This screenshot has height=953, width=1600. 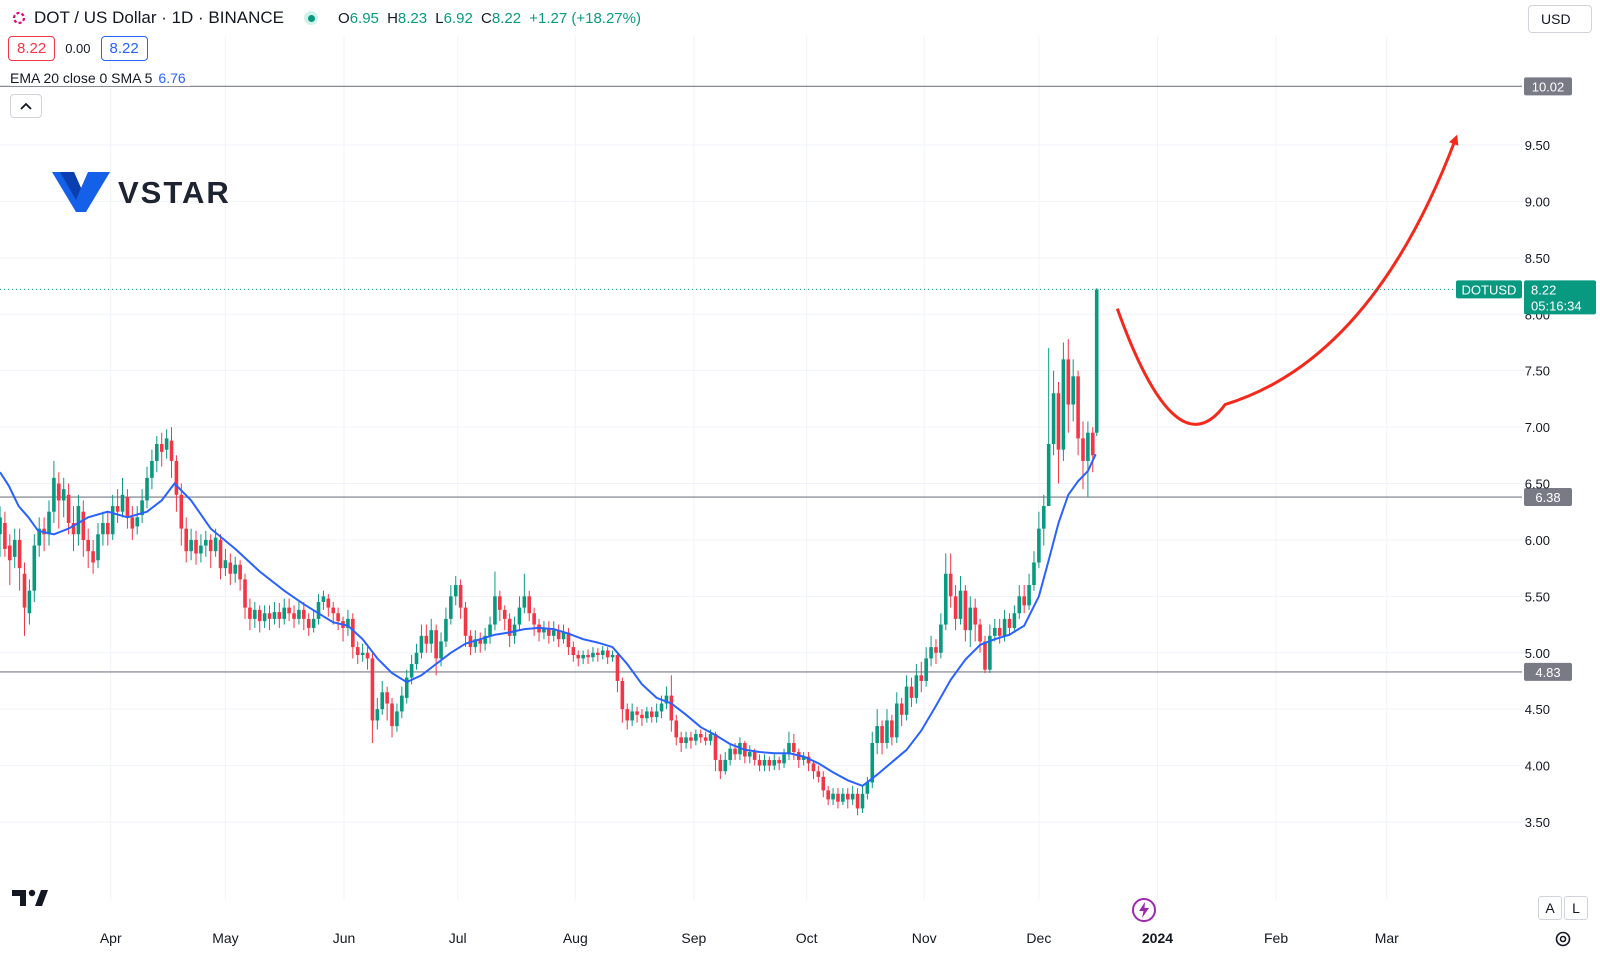 What do you see at coordinates (1576, 908) in the screenshot?
I see `log-scale-button: L` at bounding box center [1576, 908].